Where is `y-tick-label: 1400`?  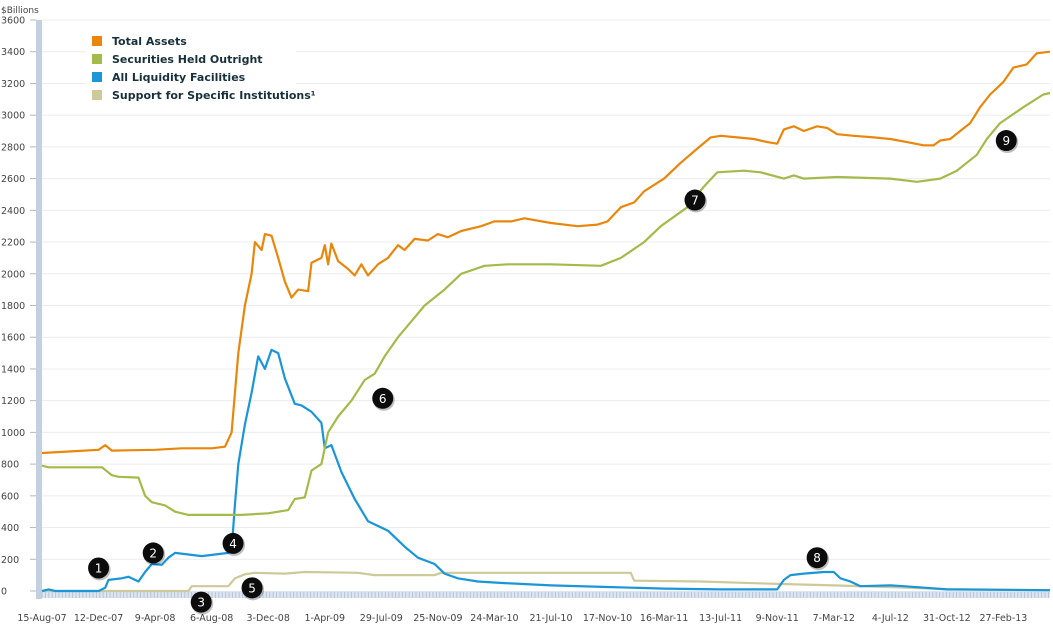 y-tick-label: 1400 is located at coordinates (13, 369).